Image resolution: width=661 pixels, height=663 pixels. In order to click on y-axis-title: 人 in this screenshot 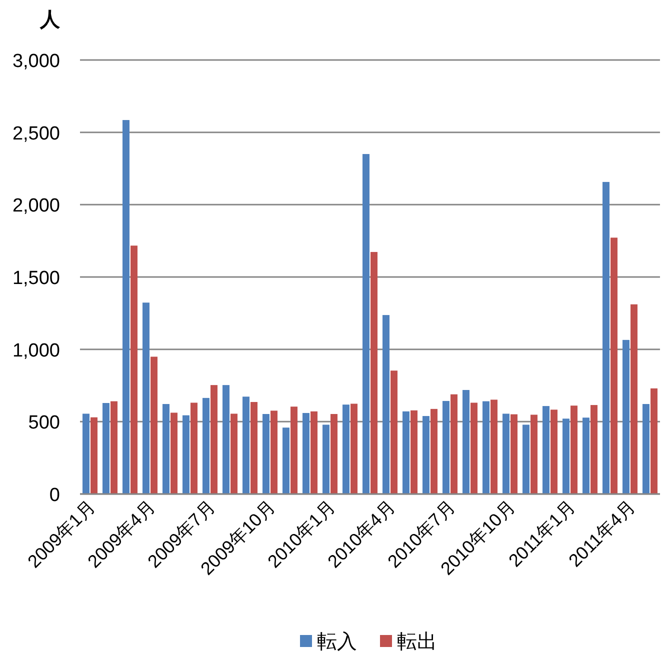, I will do `click(50, 20)`.